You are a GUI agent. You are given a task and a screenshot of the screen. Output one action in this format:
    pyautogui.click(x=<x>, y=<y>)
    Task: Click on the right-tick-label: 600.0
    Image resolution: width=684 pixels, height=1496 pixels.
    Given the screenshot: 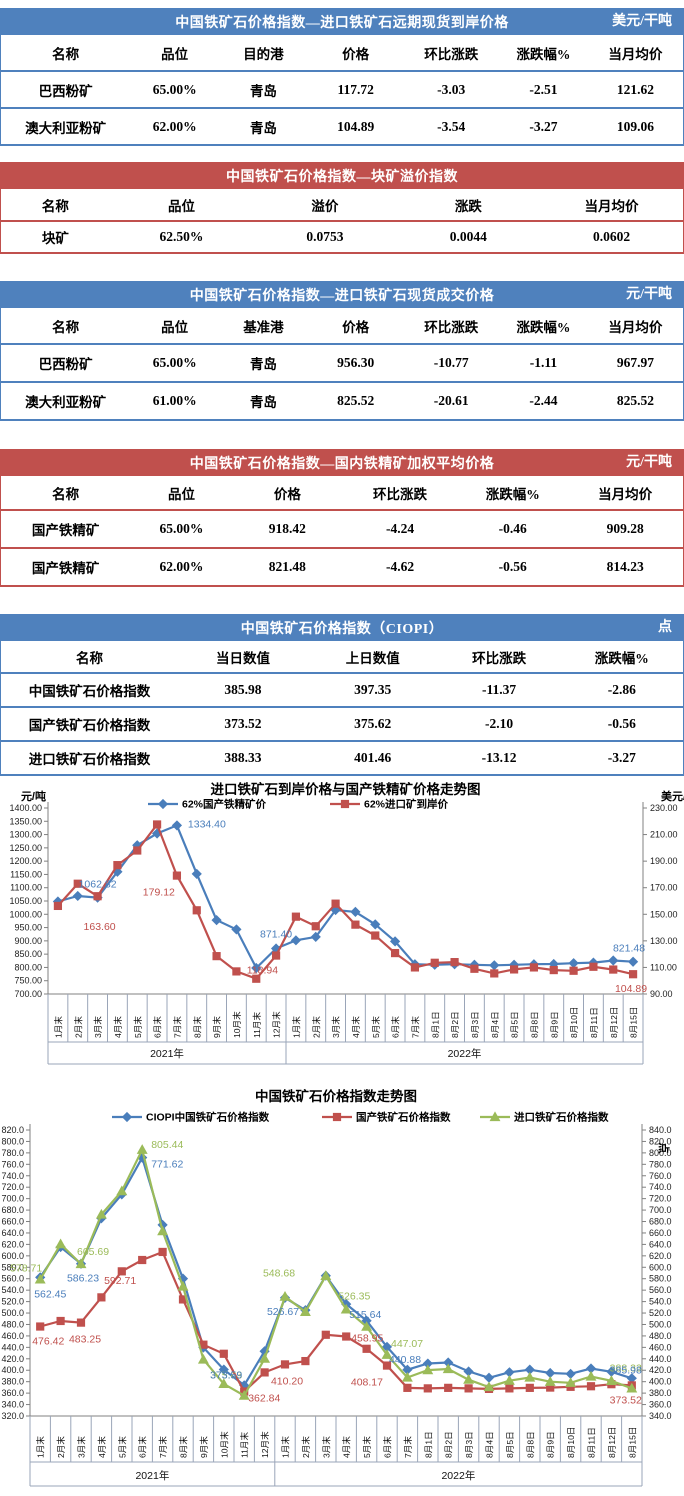 What is the action you would take?
    pyautogui.click(x=660, y=1267)
    